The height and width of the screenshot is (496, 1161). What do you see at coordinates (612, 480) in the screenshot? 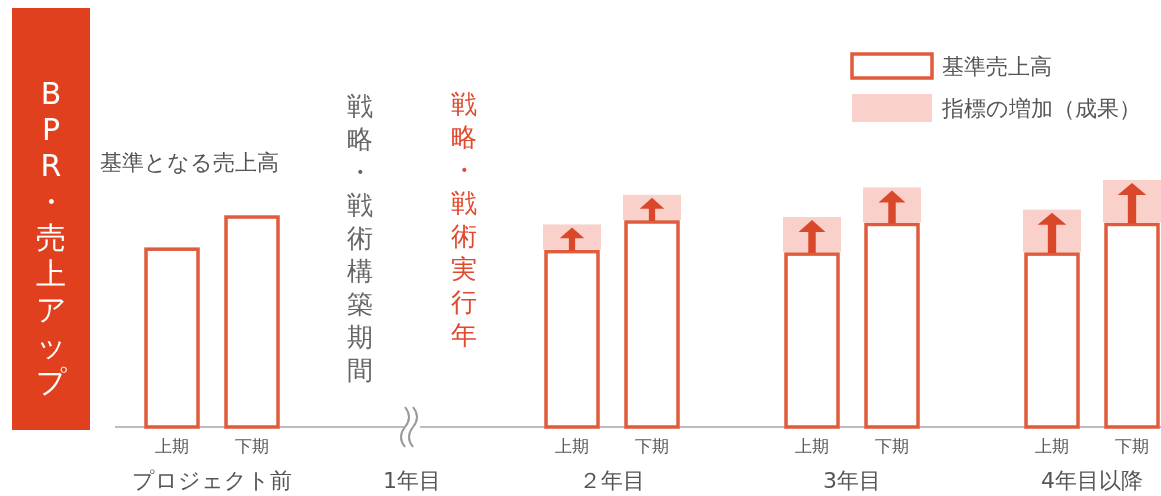
I see `text: ２年目` at bounding box center [612, 480].